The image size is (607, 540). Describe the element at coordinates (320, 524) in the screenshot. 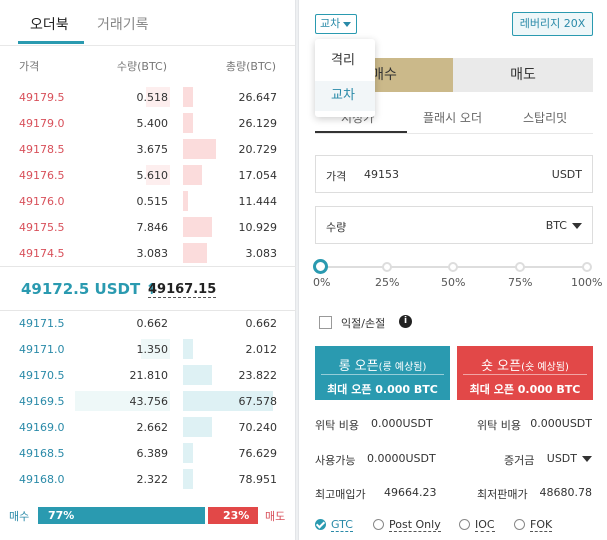

I see `tif-radio-gtc` at that location.